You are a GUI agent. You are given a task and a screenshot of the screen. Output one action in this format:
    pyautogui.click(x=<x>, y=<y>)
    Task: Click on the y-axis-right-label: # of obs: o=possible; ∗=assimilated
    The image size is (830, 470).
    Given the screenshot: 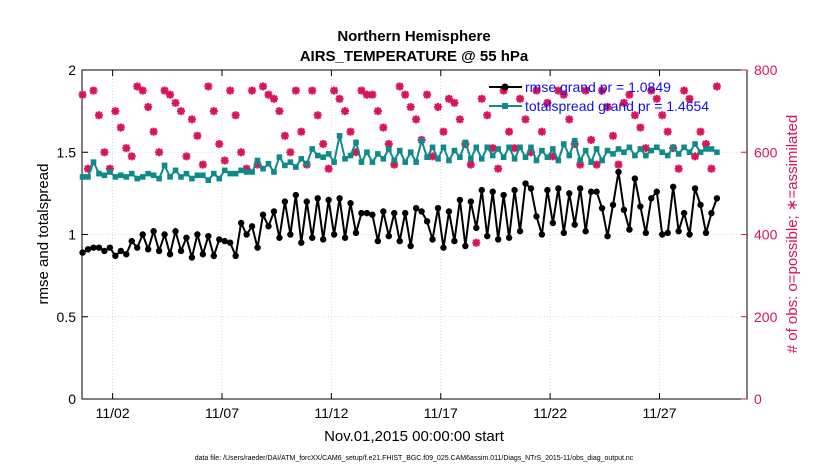 What is the action you would take?
    pyautogui.click(x=792, y=234)
    